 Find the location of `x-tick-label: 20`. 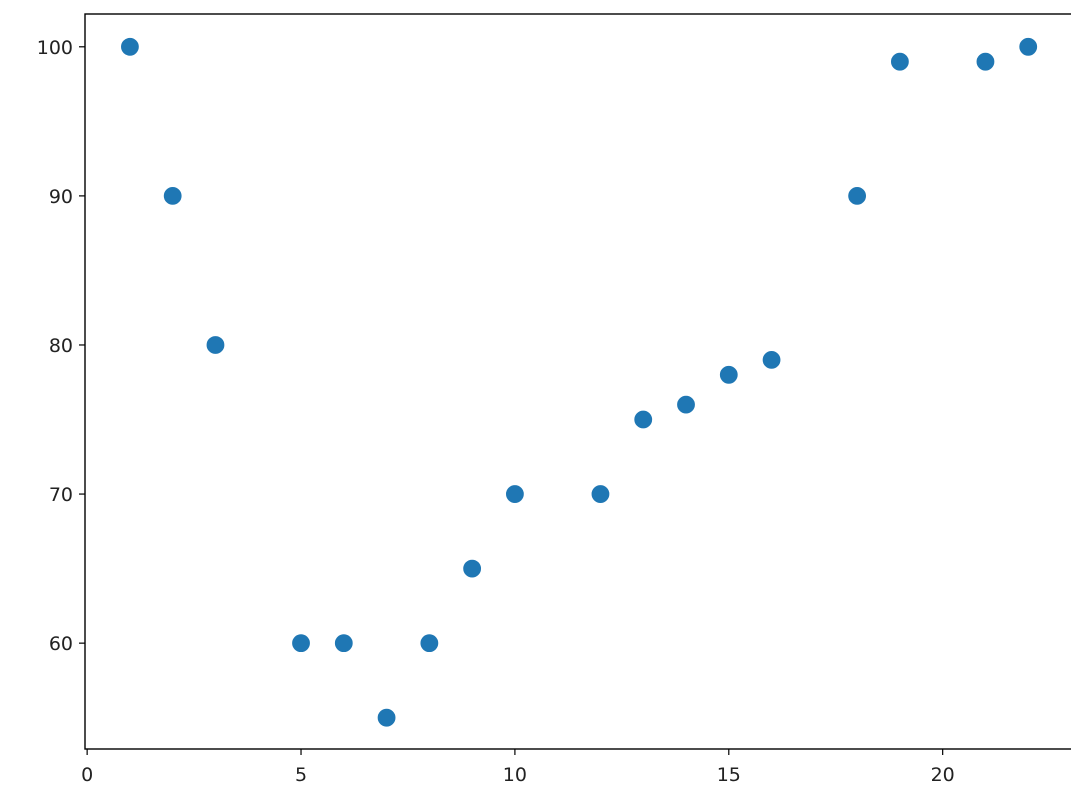

x-tick-label: 20 is located at coordinates (943, 775).